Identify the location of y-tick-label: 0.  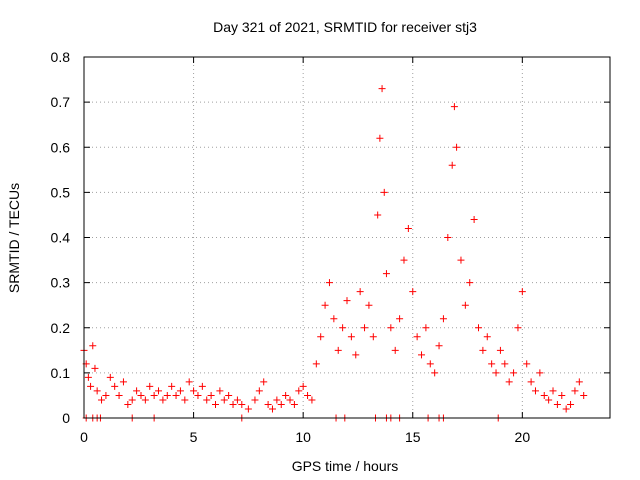
(66, 418).